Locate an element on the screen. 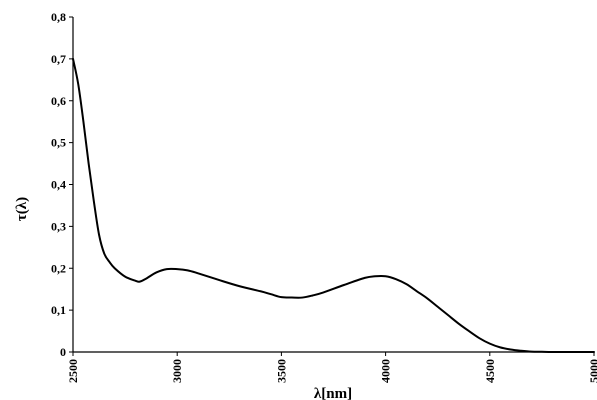 The height and width of the screenshot is (400, 597). y-tick-label: 0,1 is located at coordinates (58, 310).